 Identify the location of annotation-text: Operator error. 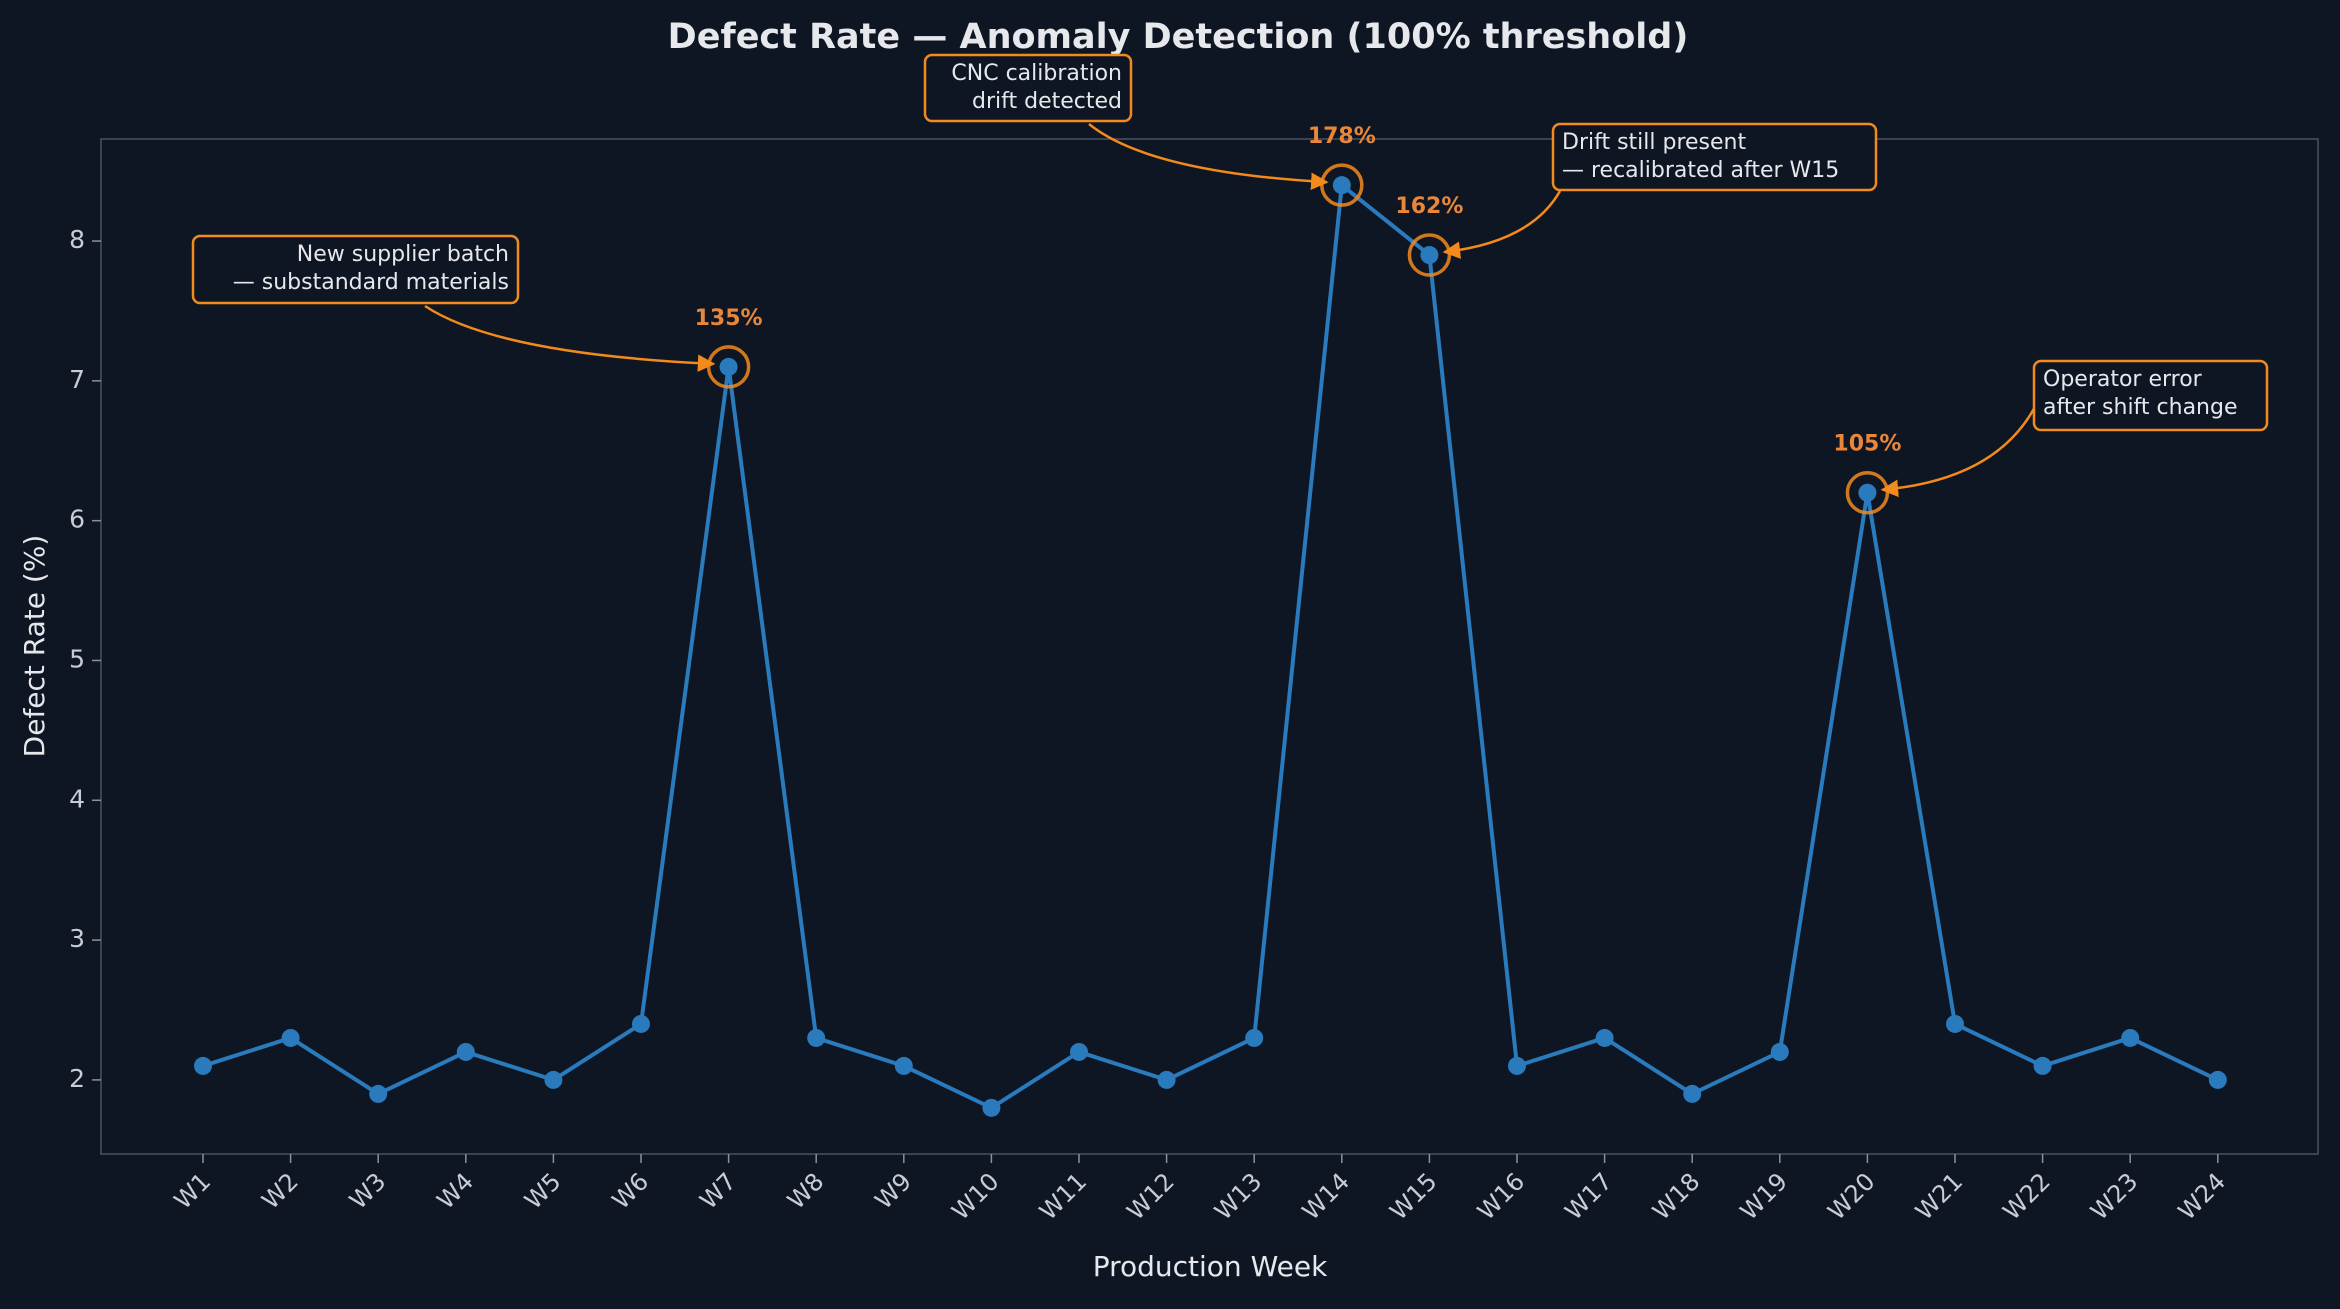
(2123, 379).